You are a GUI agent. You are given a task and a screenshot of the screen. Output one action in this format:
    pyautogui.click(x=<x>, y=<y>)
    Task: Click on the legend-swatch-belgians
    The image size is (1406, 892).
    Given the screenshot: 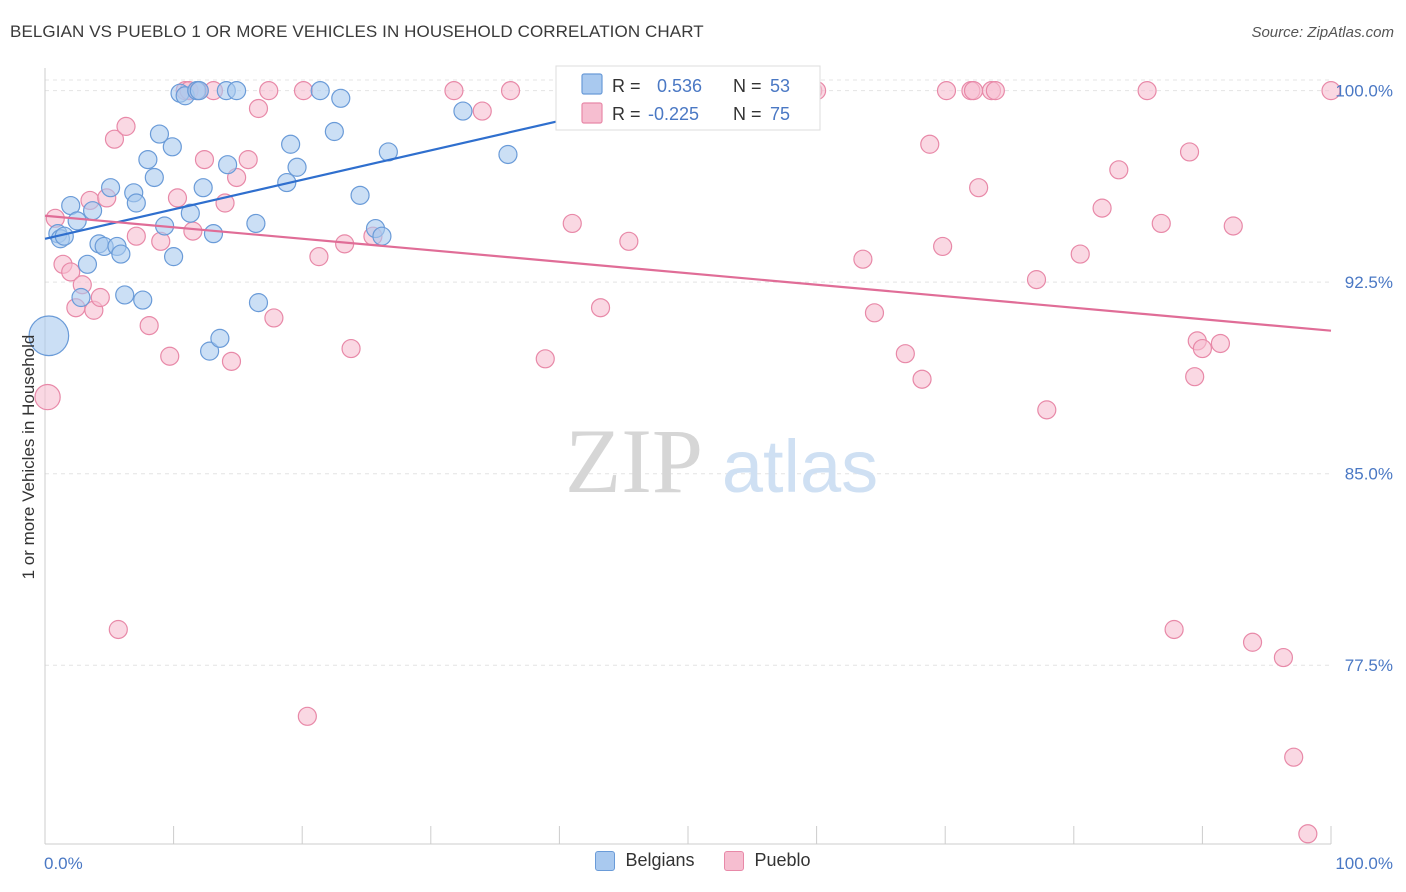 What is the action you would take?
    pyautogui.click(x=592, y=84)
    